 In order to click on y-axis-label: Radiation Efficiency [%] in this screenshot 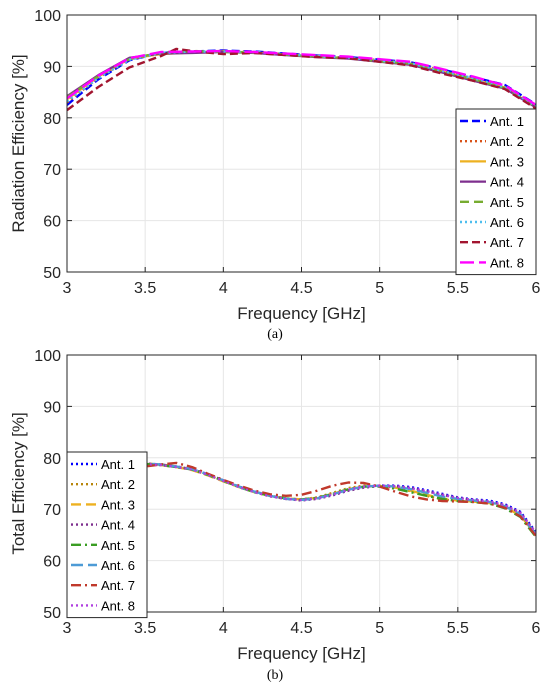, I will do `click(18, 143)`.